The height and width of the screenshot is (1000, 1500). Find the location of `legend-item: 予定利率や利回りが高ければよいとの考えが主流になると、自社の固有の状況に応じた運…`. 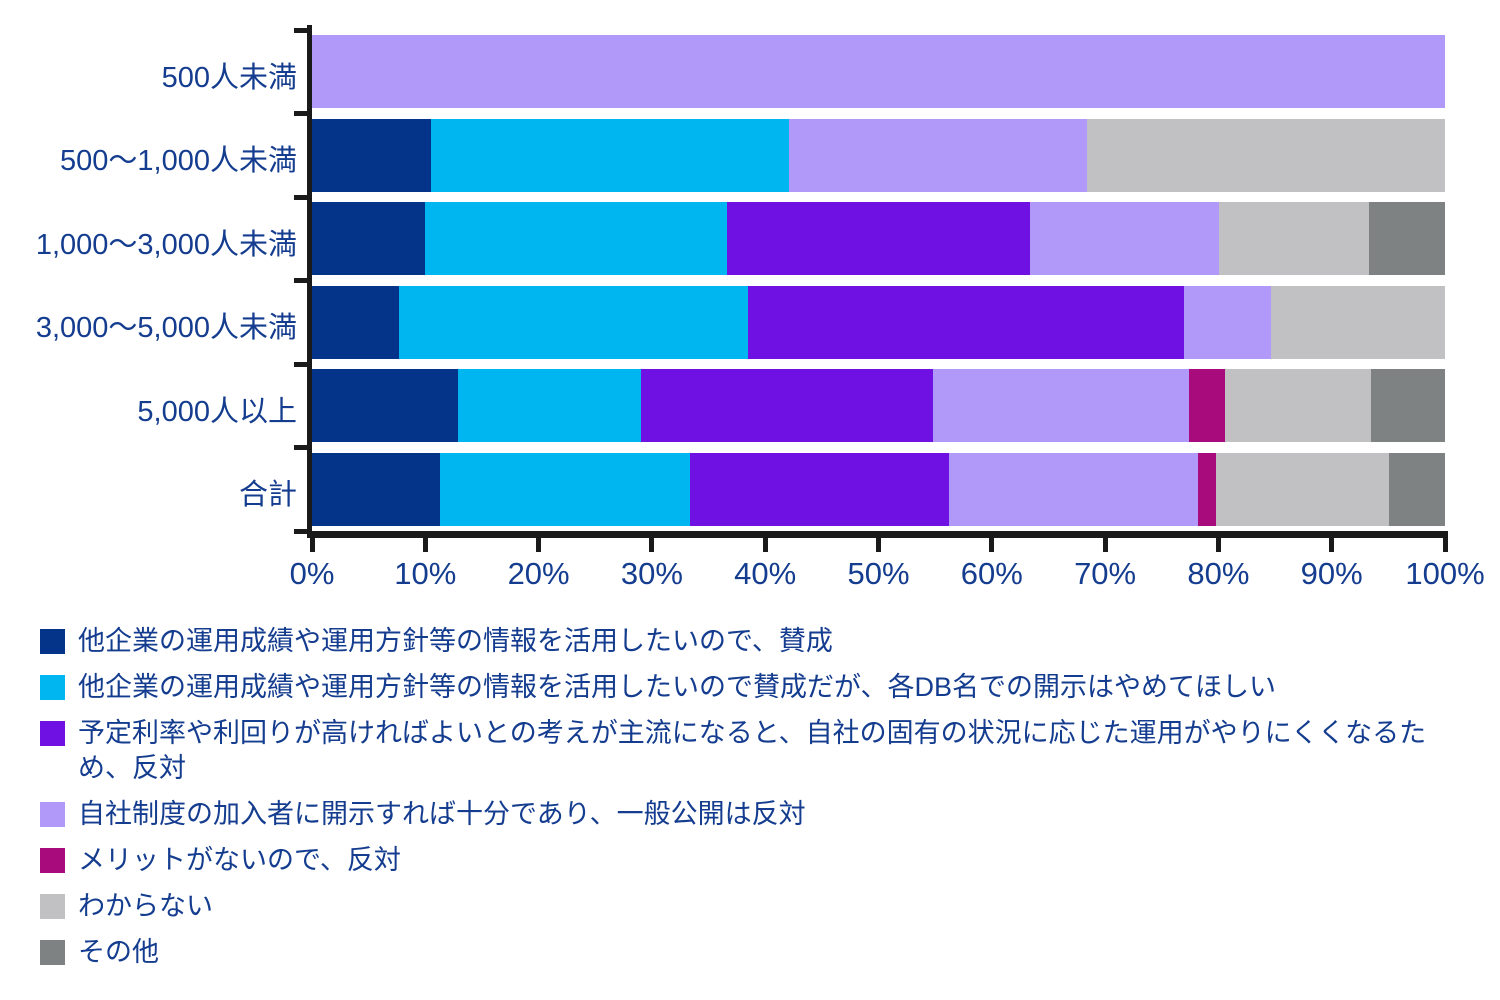

legend-item: 予定利率や利回りが高ければよいとの考えが主流になると、自社の固有の状況に応じた運… is located at coordinates (740, 751).